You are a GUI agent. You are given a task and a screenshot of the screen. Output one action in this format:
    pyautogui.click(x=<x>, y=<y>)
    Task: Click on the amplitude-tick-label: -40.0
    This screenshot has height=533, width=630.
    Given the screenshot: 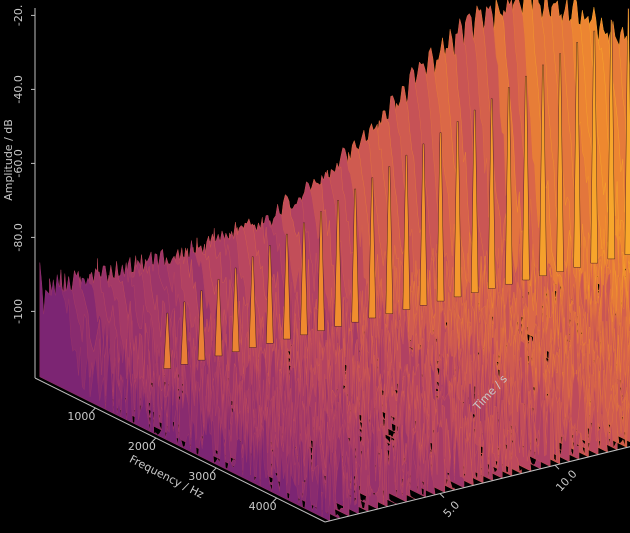 What is the action you would take?
    pyautogui.click(x=18, y=89)
    